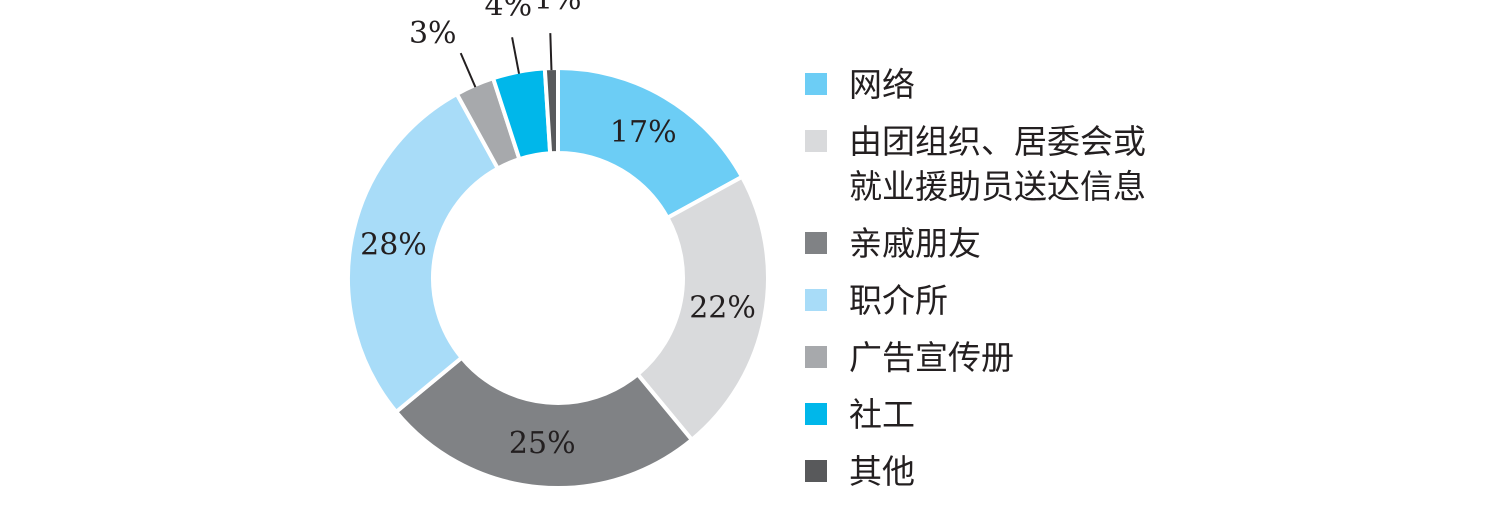 This screenshot has width=1500, height=513. I want to click on legend-item-1: 由团组织、居委会或 就业援助员送达信息, so click(985, 164).